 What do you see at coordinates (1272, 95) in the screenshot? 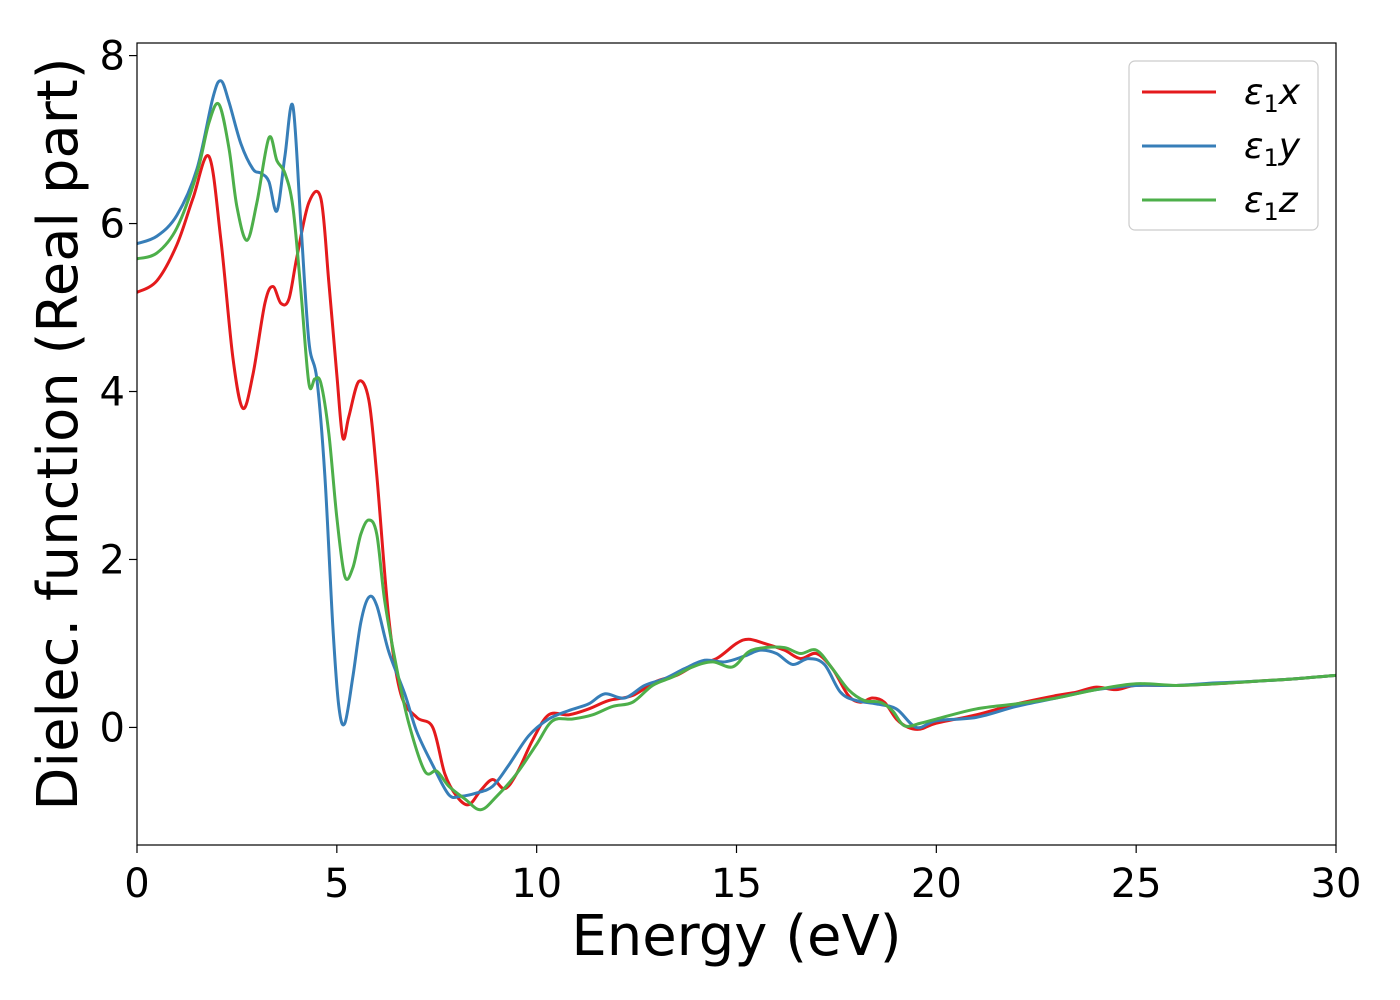
I see `legend-label-x: ε1x` at bounding box center [1272, 95].